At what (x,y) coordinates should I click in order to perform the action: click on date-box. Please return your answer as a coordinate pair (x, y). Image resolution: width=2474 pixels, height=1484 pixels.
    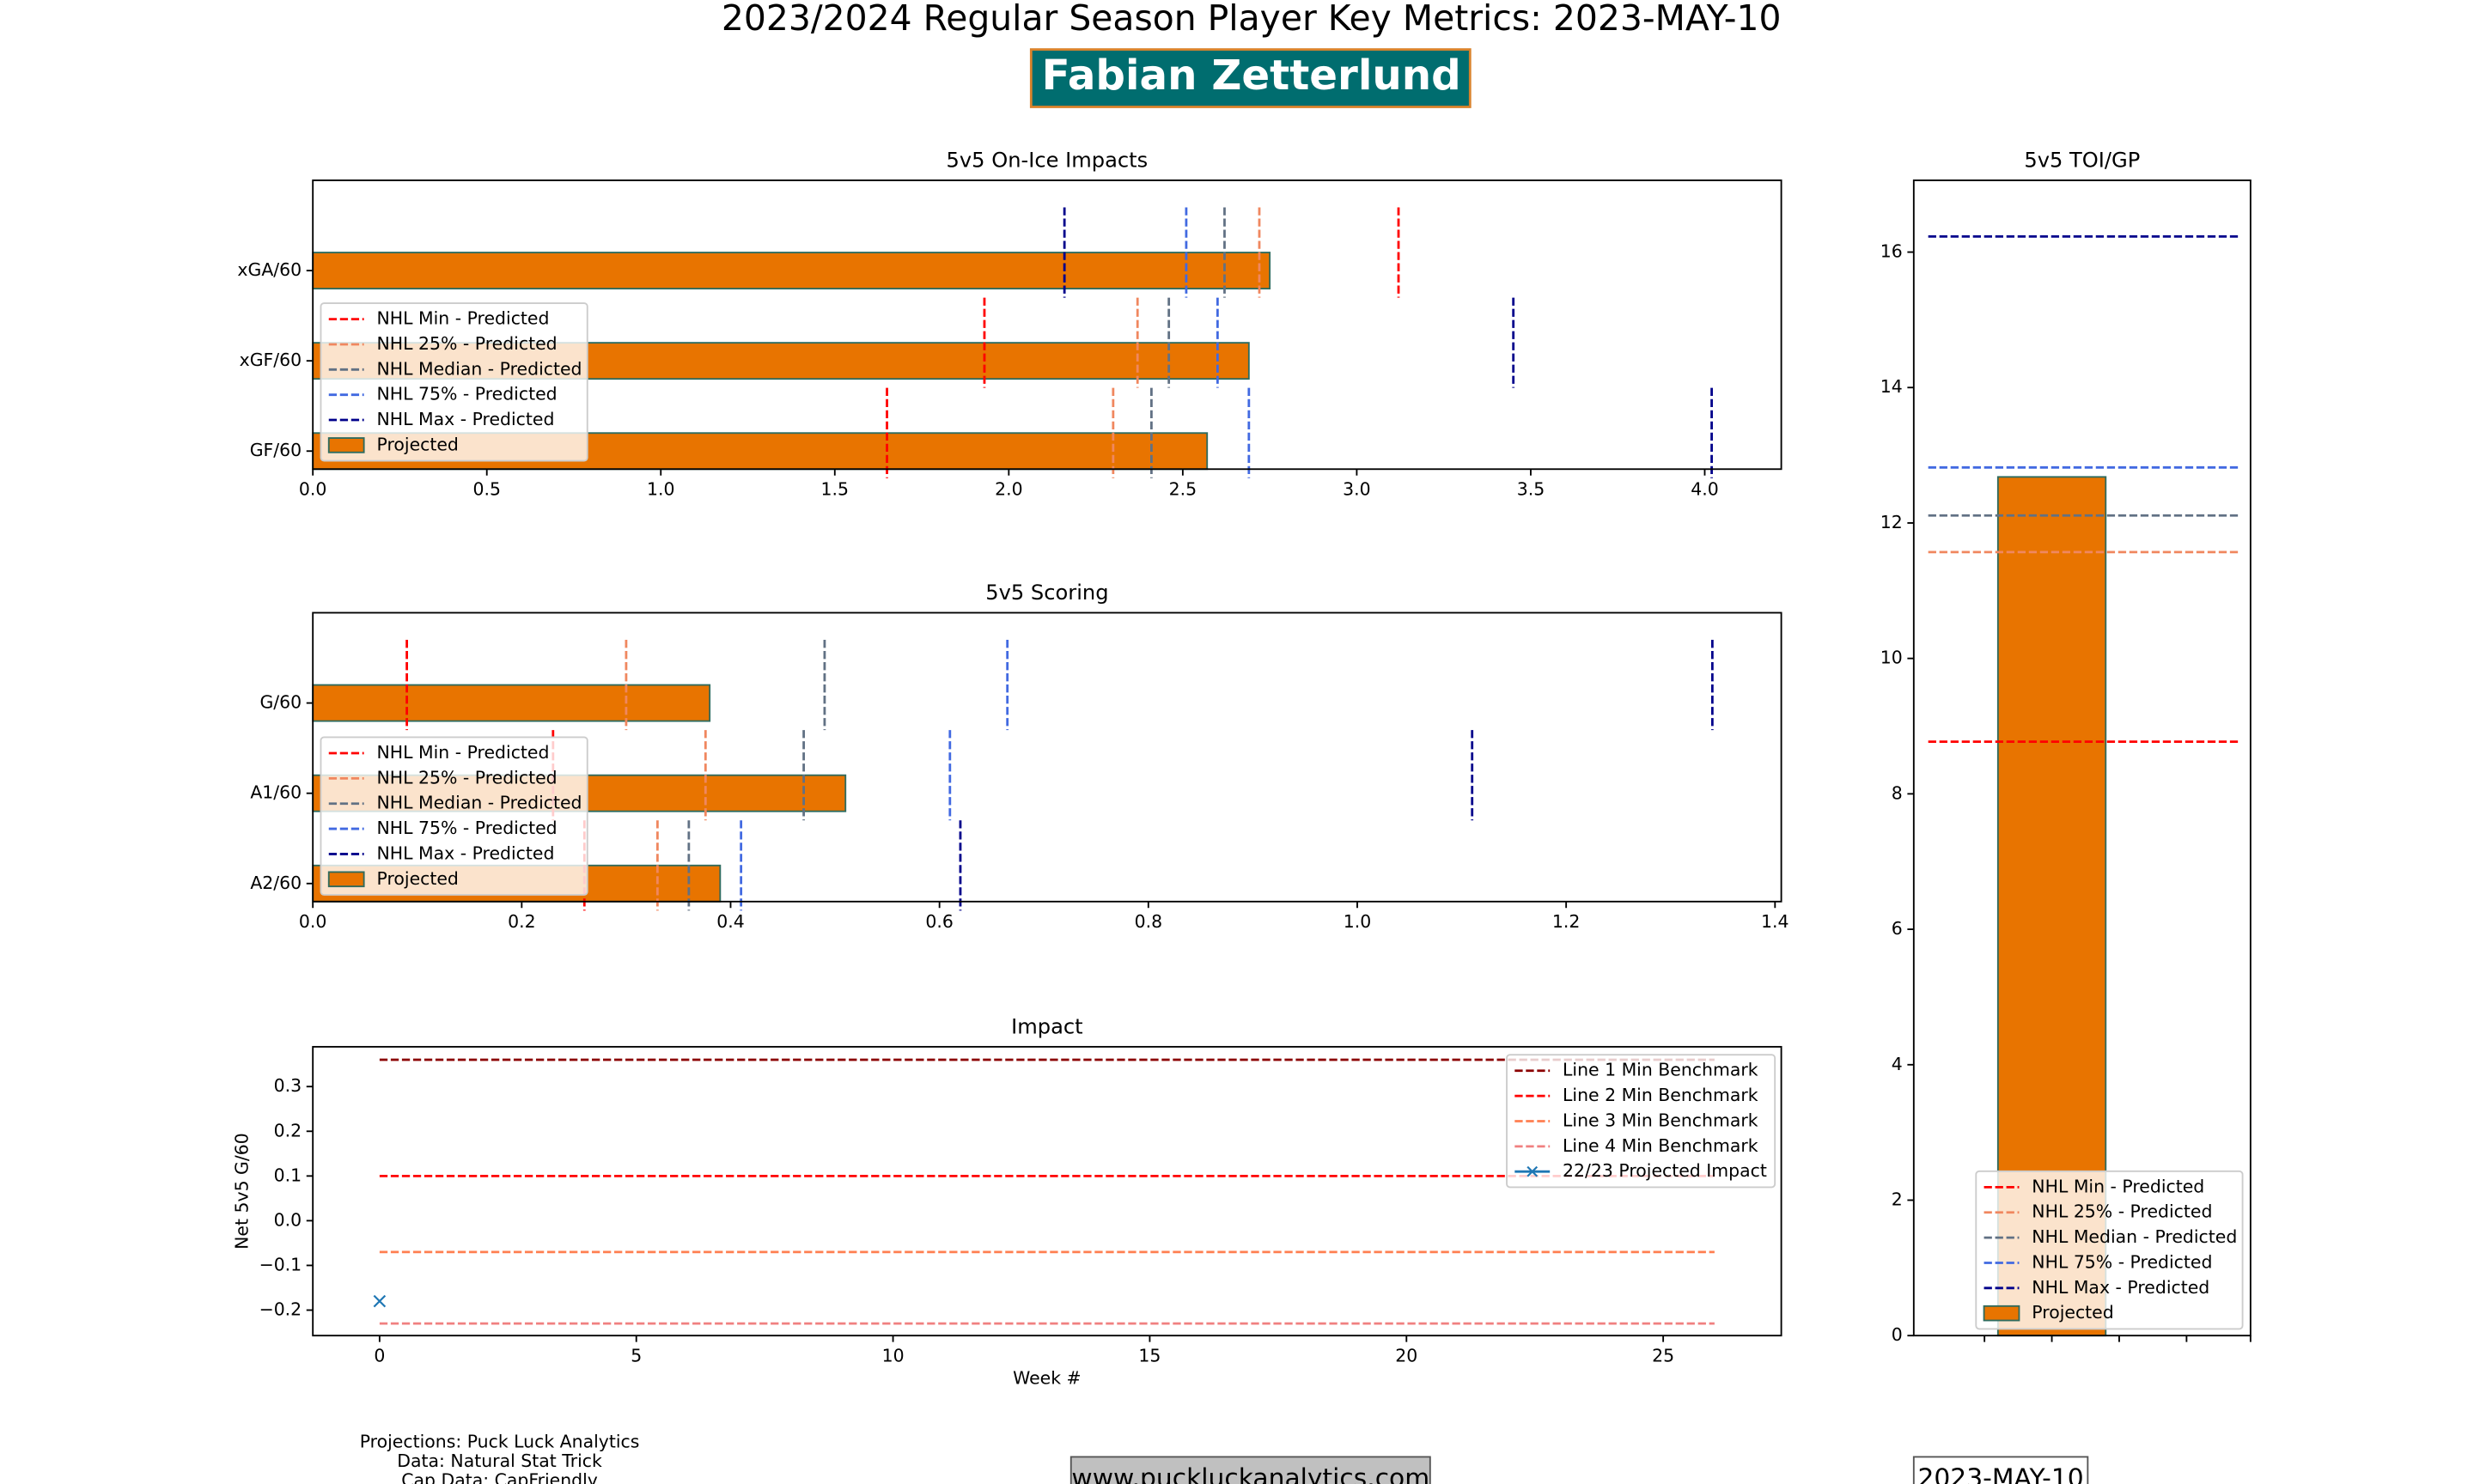
    Looking at the image, I should click on (2000, 1470).